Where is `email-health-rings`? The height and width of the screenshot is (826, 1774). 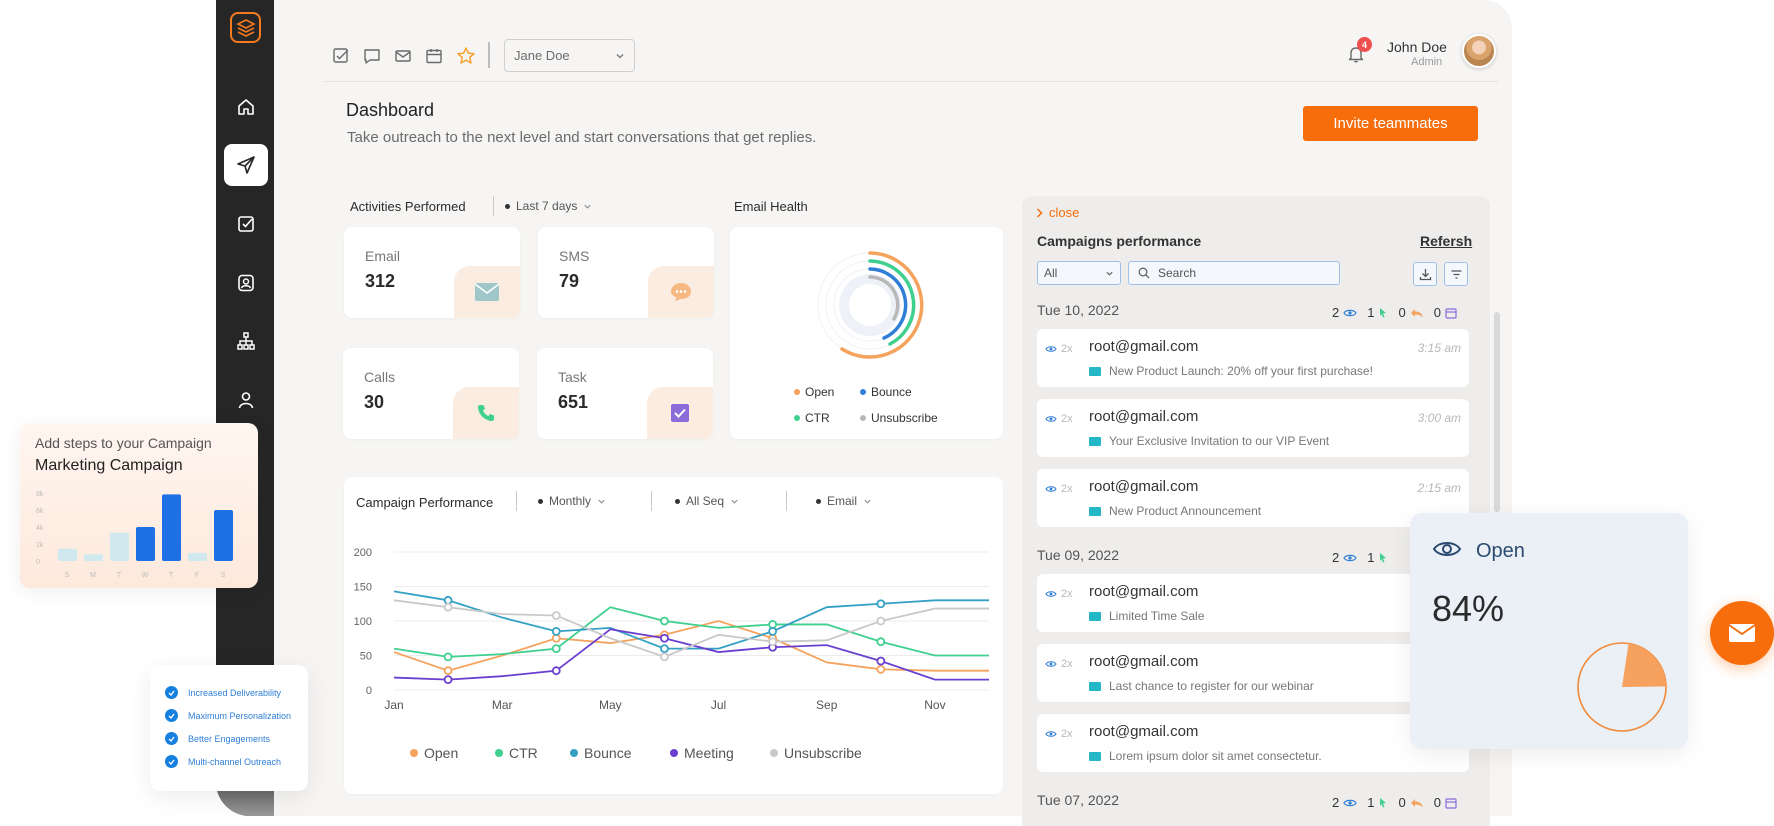 email-health-rings is located at coordinates (870, 305).